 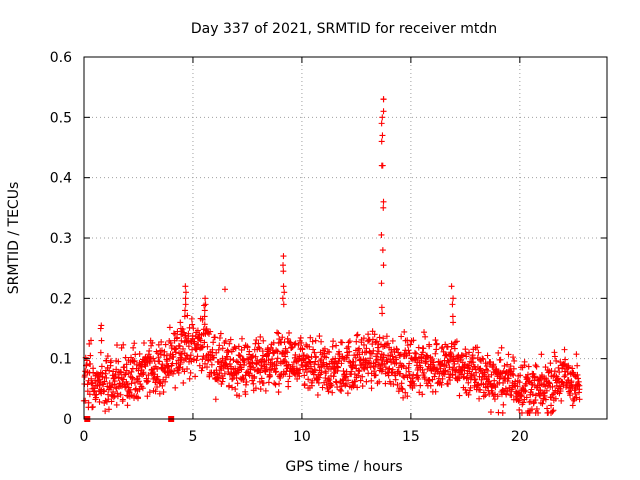 I want to click on y-tick-label: 0.5, so click(x=61, y=118).